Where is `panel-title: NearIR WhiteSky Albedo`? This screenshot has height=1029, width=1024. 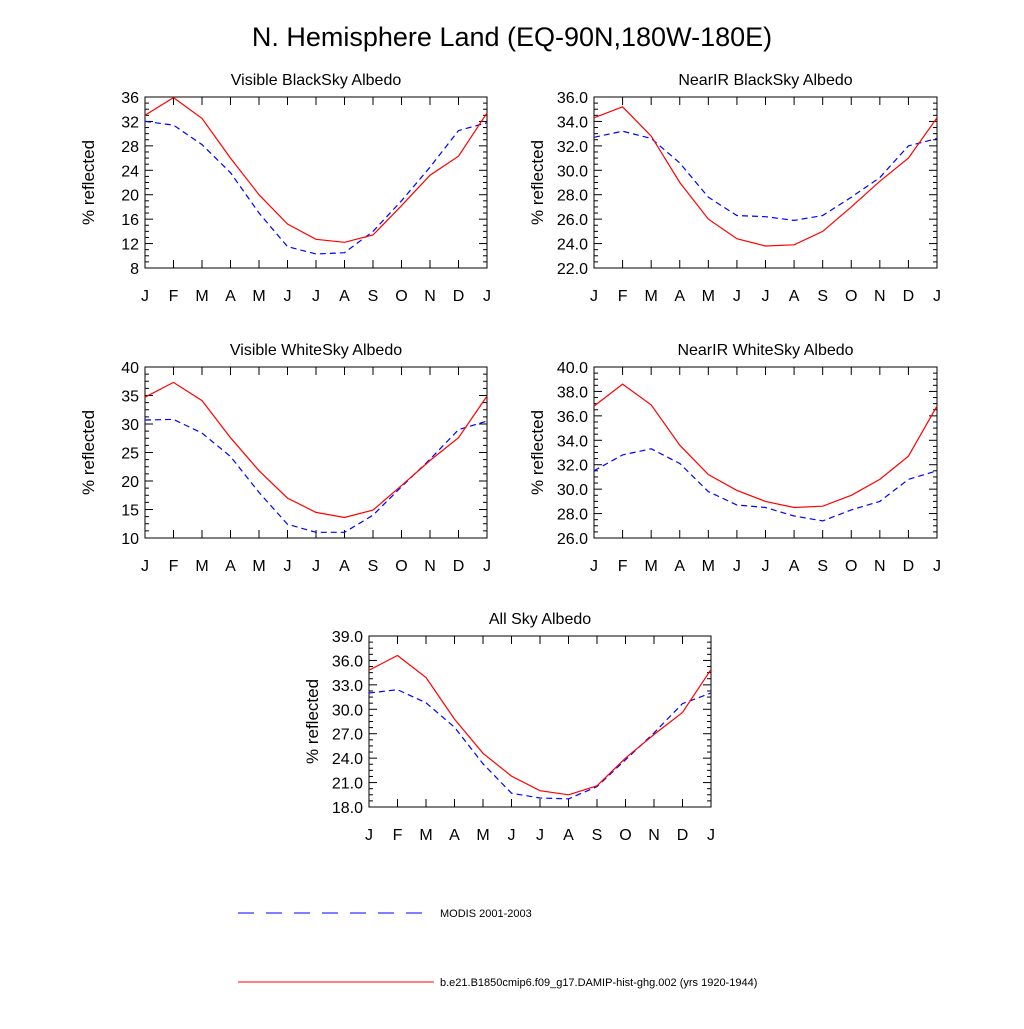 panel-title: NearIR WhiteSky Albedo is located at coordinates (765, 350).